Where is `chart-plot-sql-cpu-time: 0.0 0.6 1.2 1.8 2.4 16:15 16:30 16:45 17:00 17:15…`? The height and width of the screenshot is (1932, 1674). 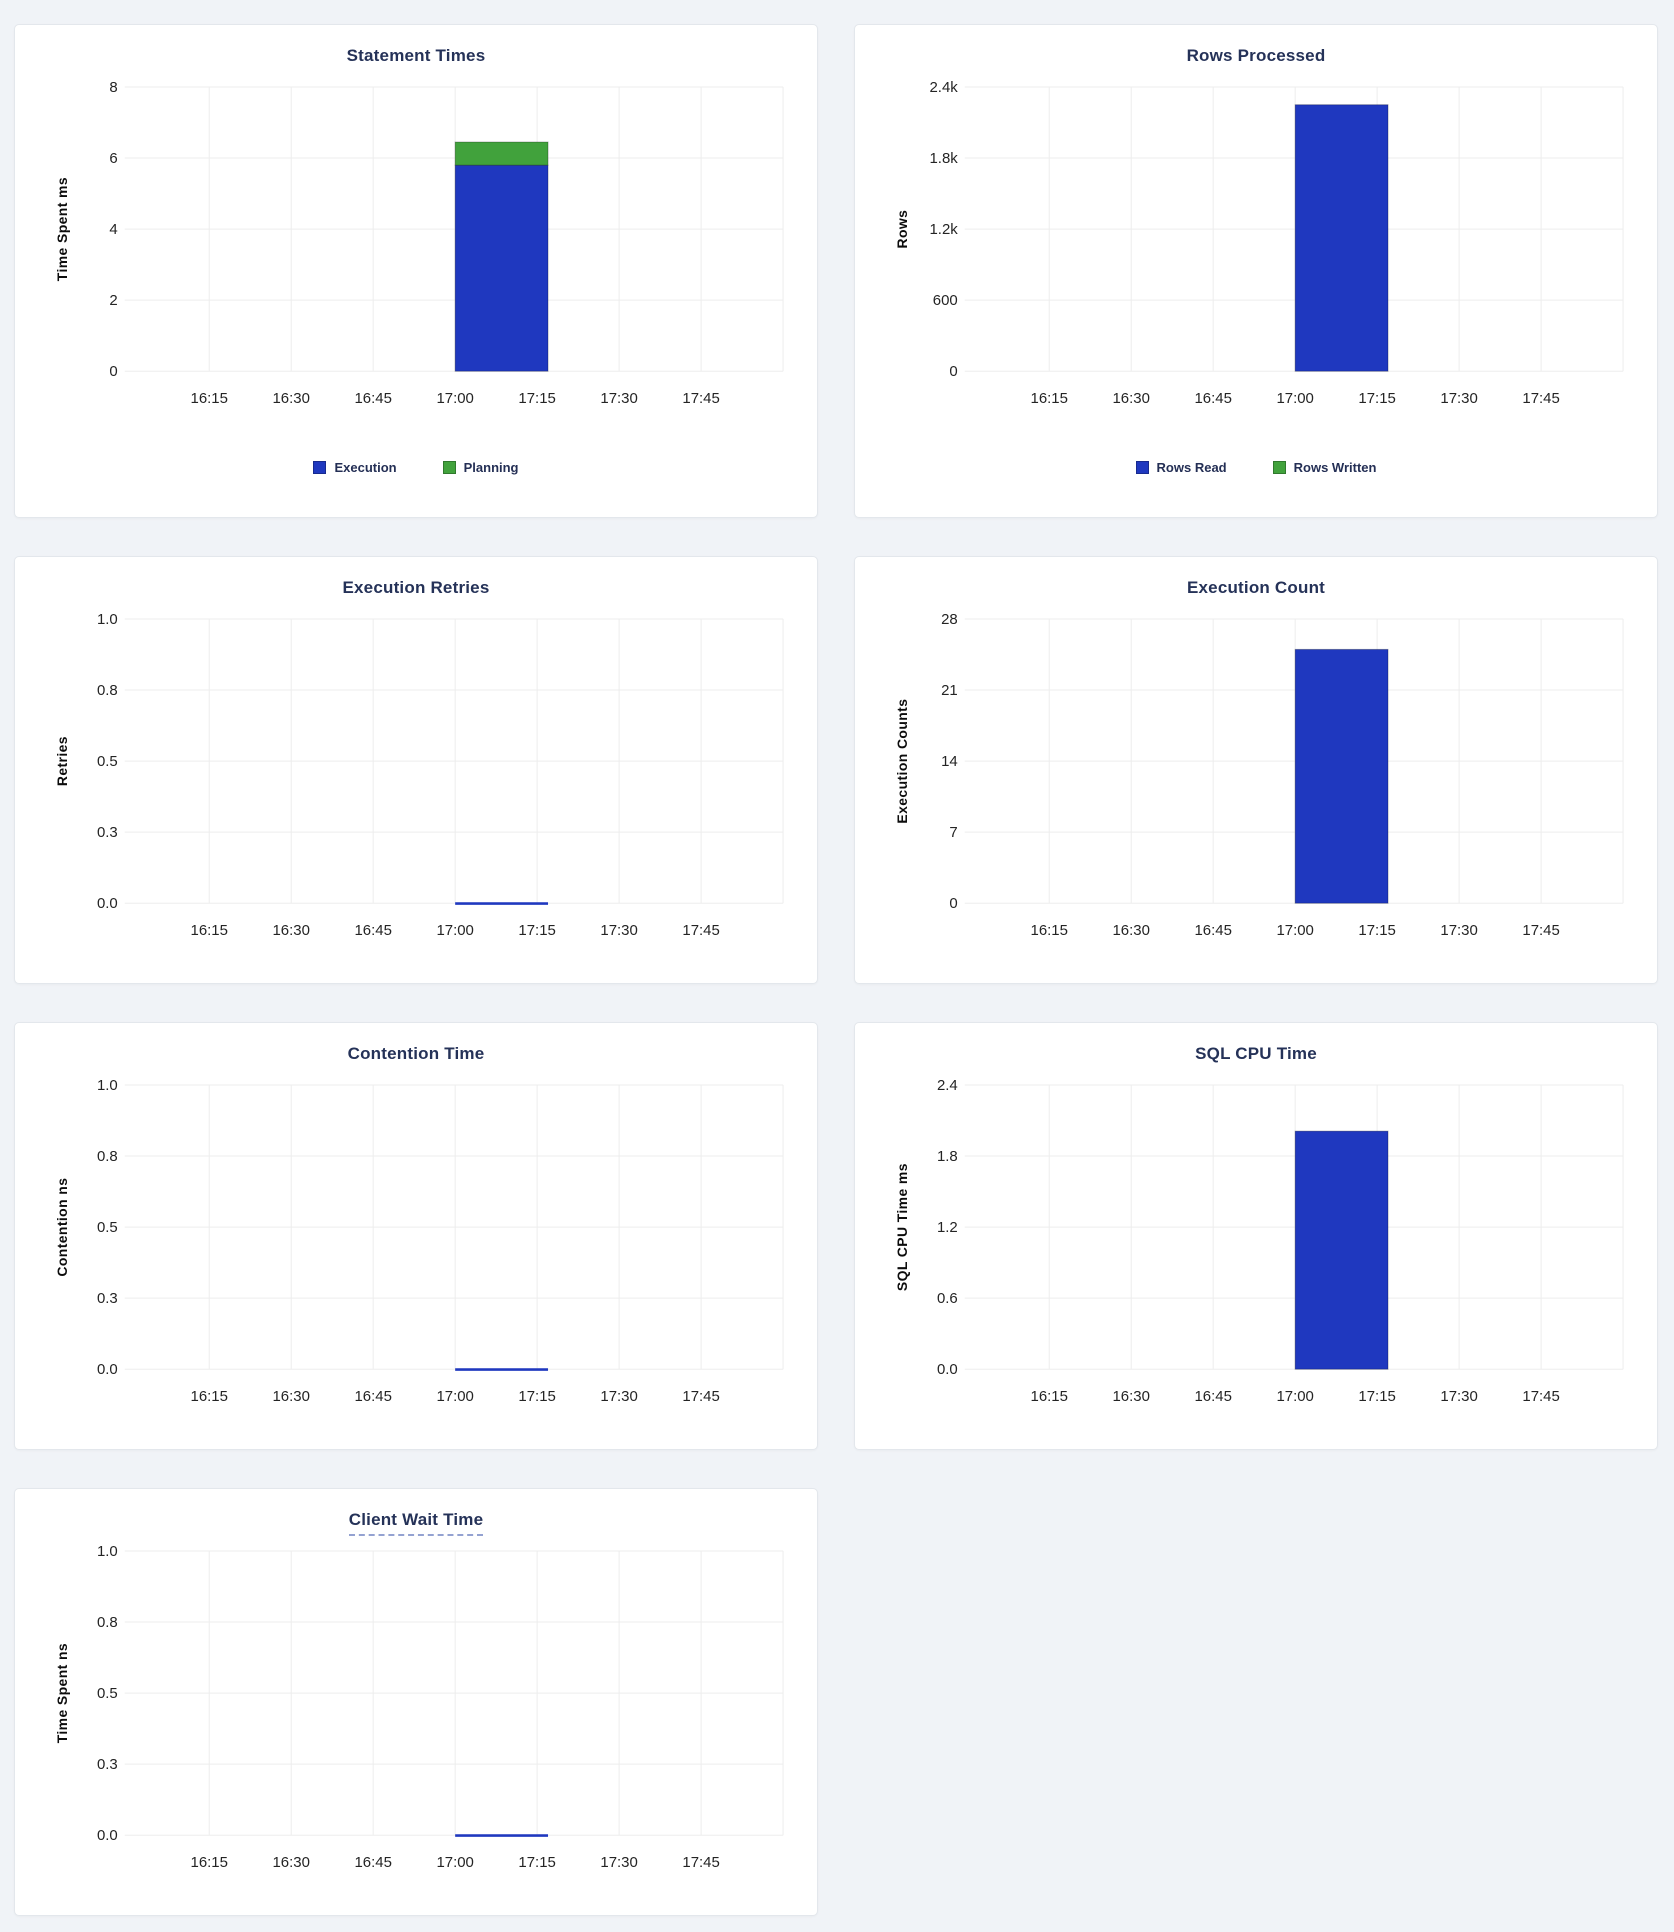
chart-plot-sql-cpu-time: 0.0 0.6 1.2 1.8 2.4 16:15 16:30 16:45 17:00 17:15… is located at coordinates (1259, 1241).